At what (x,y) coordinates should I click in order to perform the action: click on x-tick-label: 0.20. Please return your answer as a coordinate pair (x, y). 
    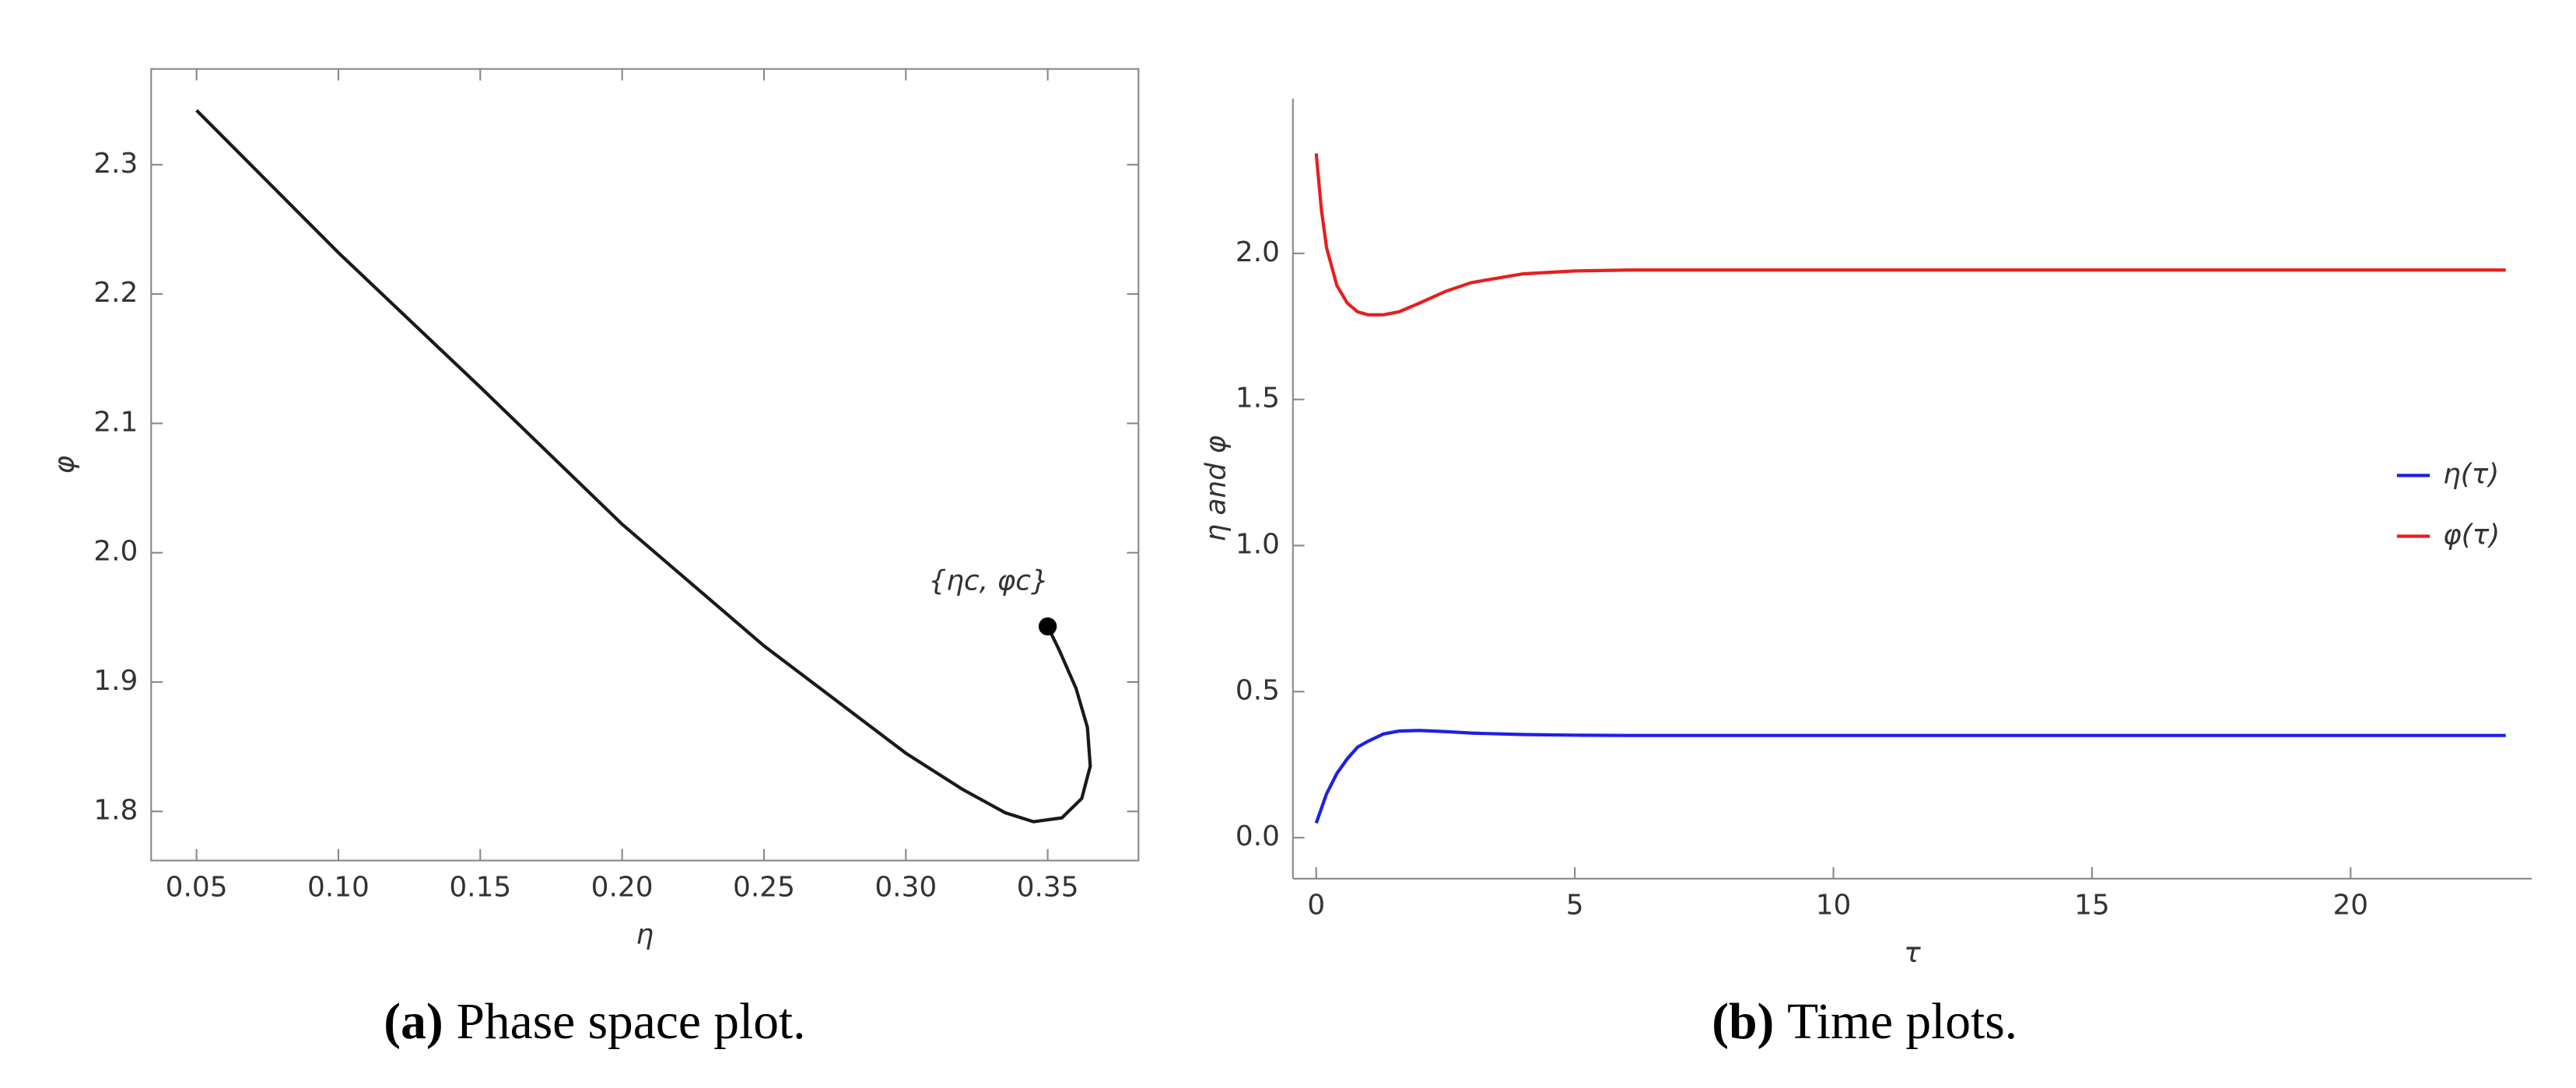
    Looking at the image, I should click on (622, 887).